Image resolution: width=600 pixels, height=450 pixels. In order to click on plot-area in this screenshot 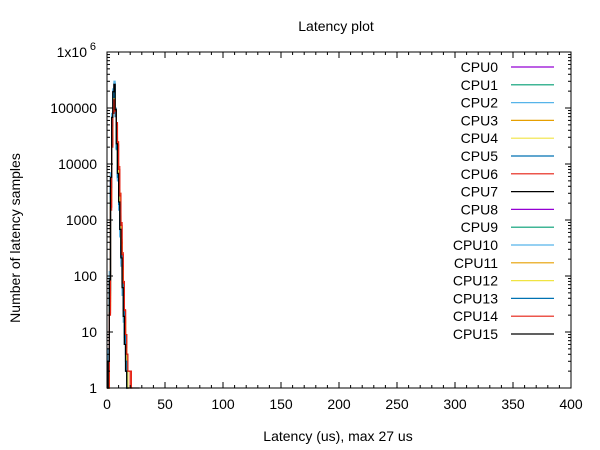, I will do `click(123, 234)`.